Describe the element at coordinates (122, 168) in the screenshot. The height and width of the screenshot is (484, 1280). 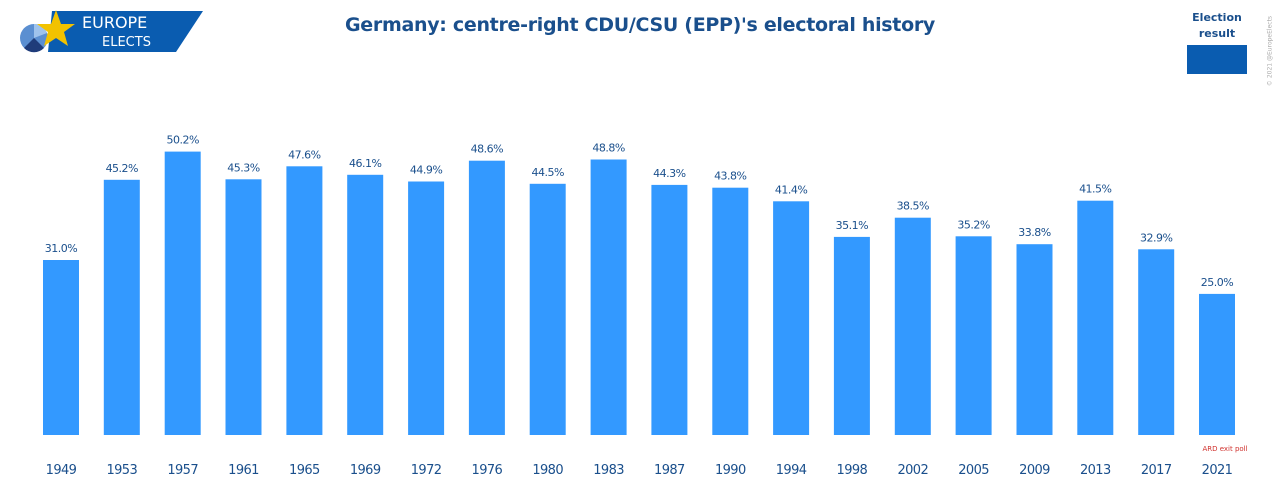
I see `value-label-1953: 45.2%` at that location.